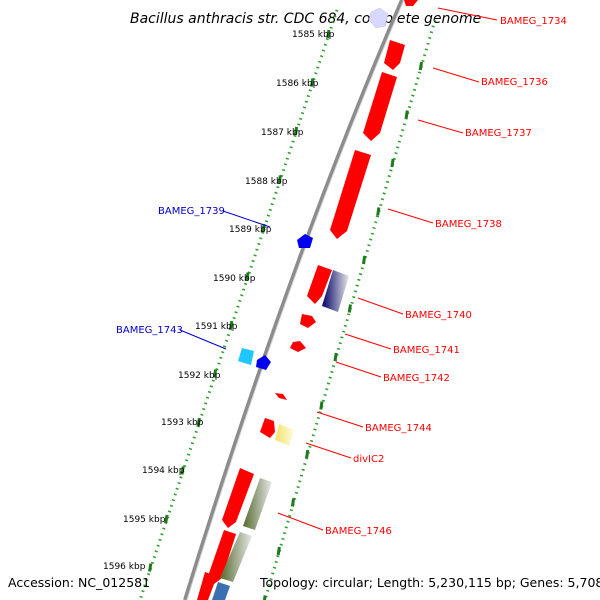 The height and width of the screenshot is (600, 600). What do you see at coordinates (281, 396) in the screenshot?
I see `gene-arrow-small` at bounding box center [281, 396].